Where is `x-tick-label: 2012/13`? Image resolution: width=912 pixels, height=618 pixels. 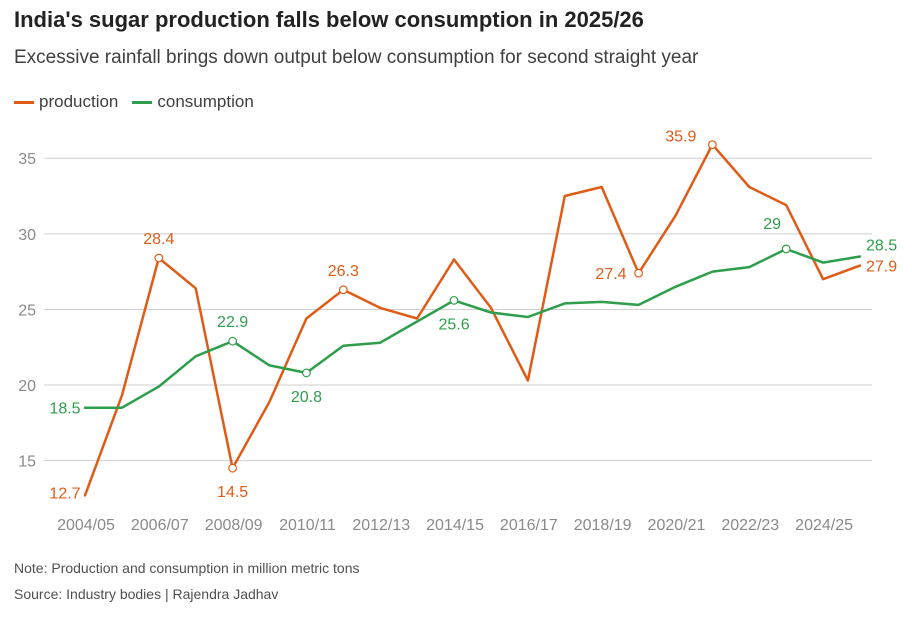 x-tick-label: 2012/13 is located at coordinates (381, 525).